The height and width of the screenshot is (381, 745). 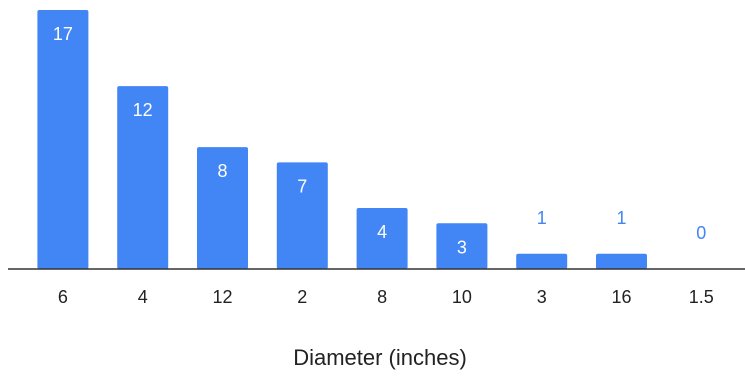 What do you see at coordinates (701, 233) in the screenshot?
I see `value-label-1.5: 0` at bounding box center [701, 233].